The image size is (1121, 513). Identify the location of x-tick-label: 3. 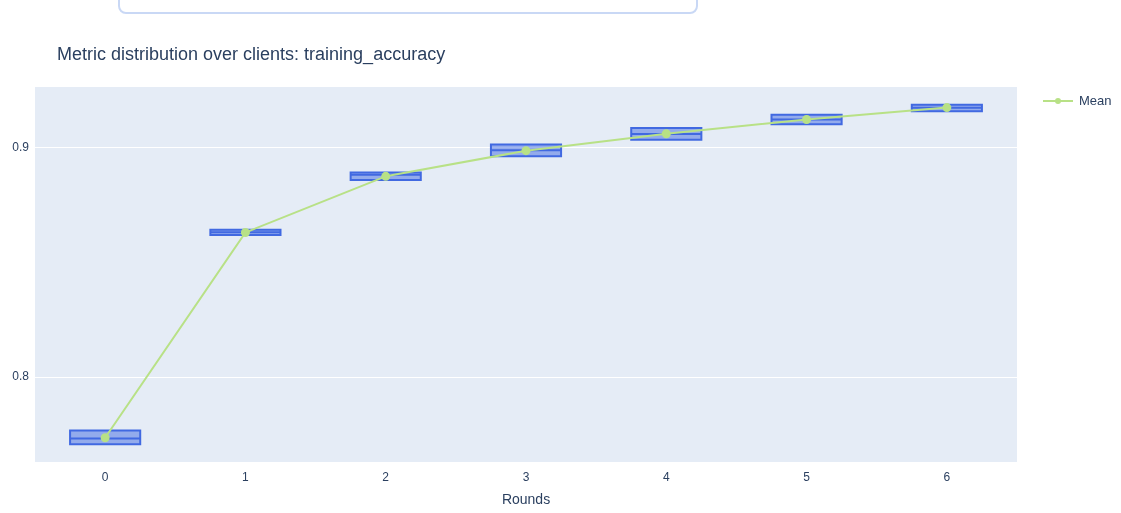
(526, 476).